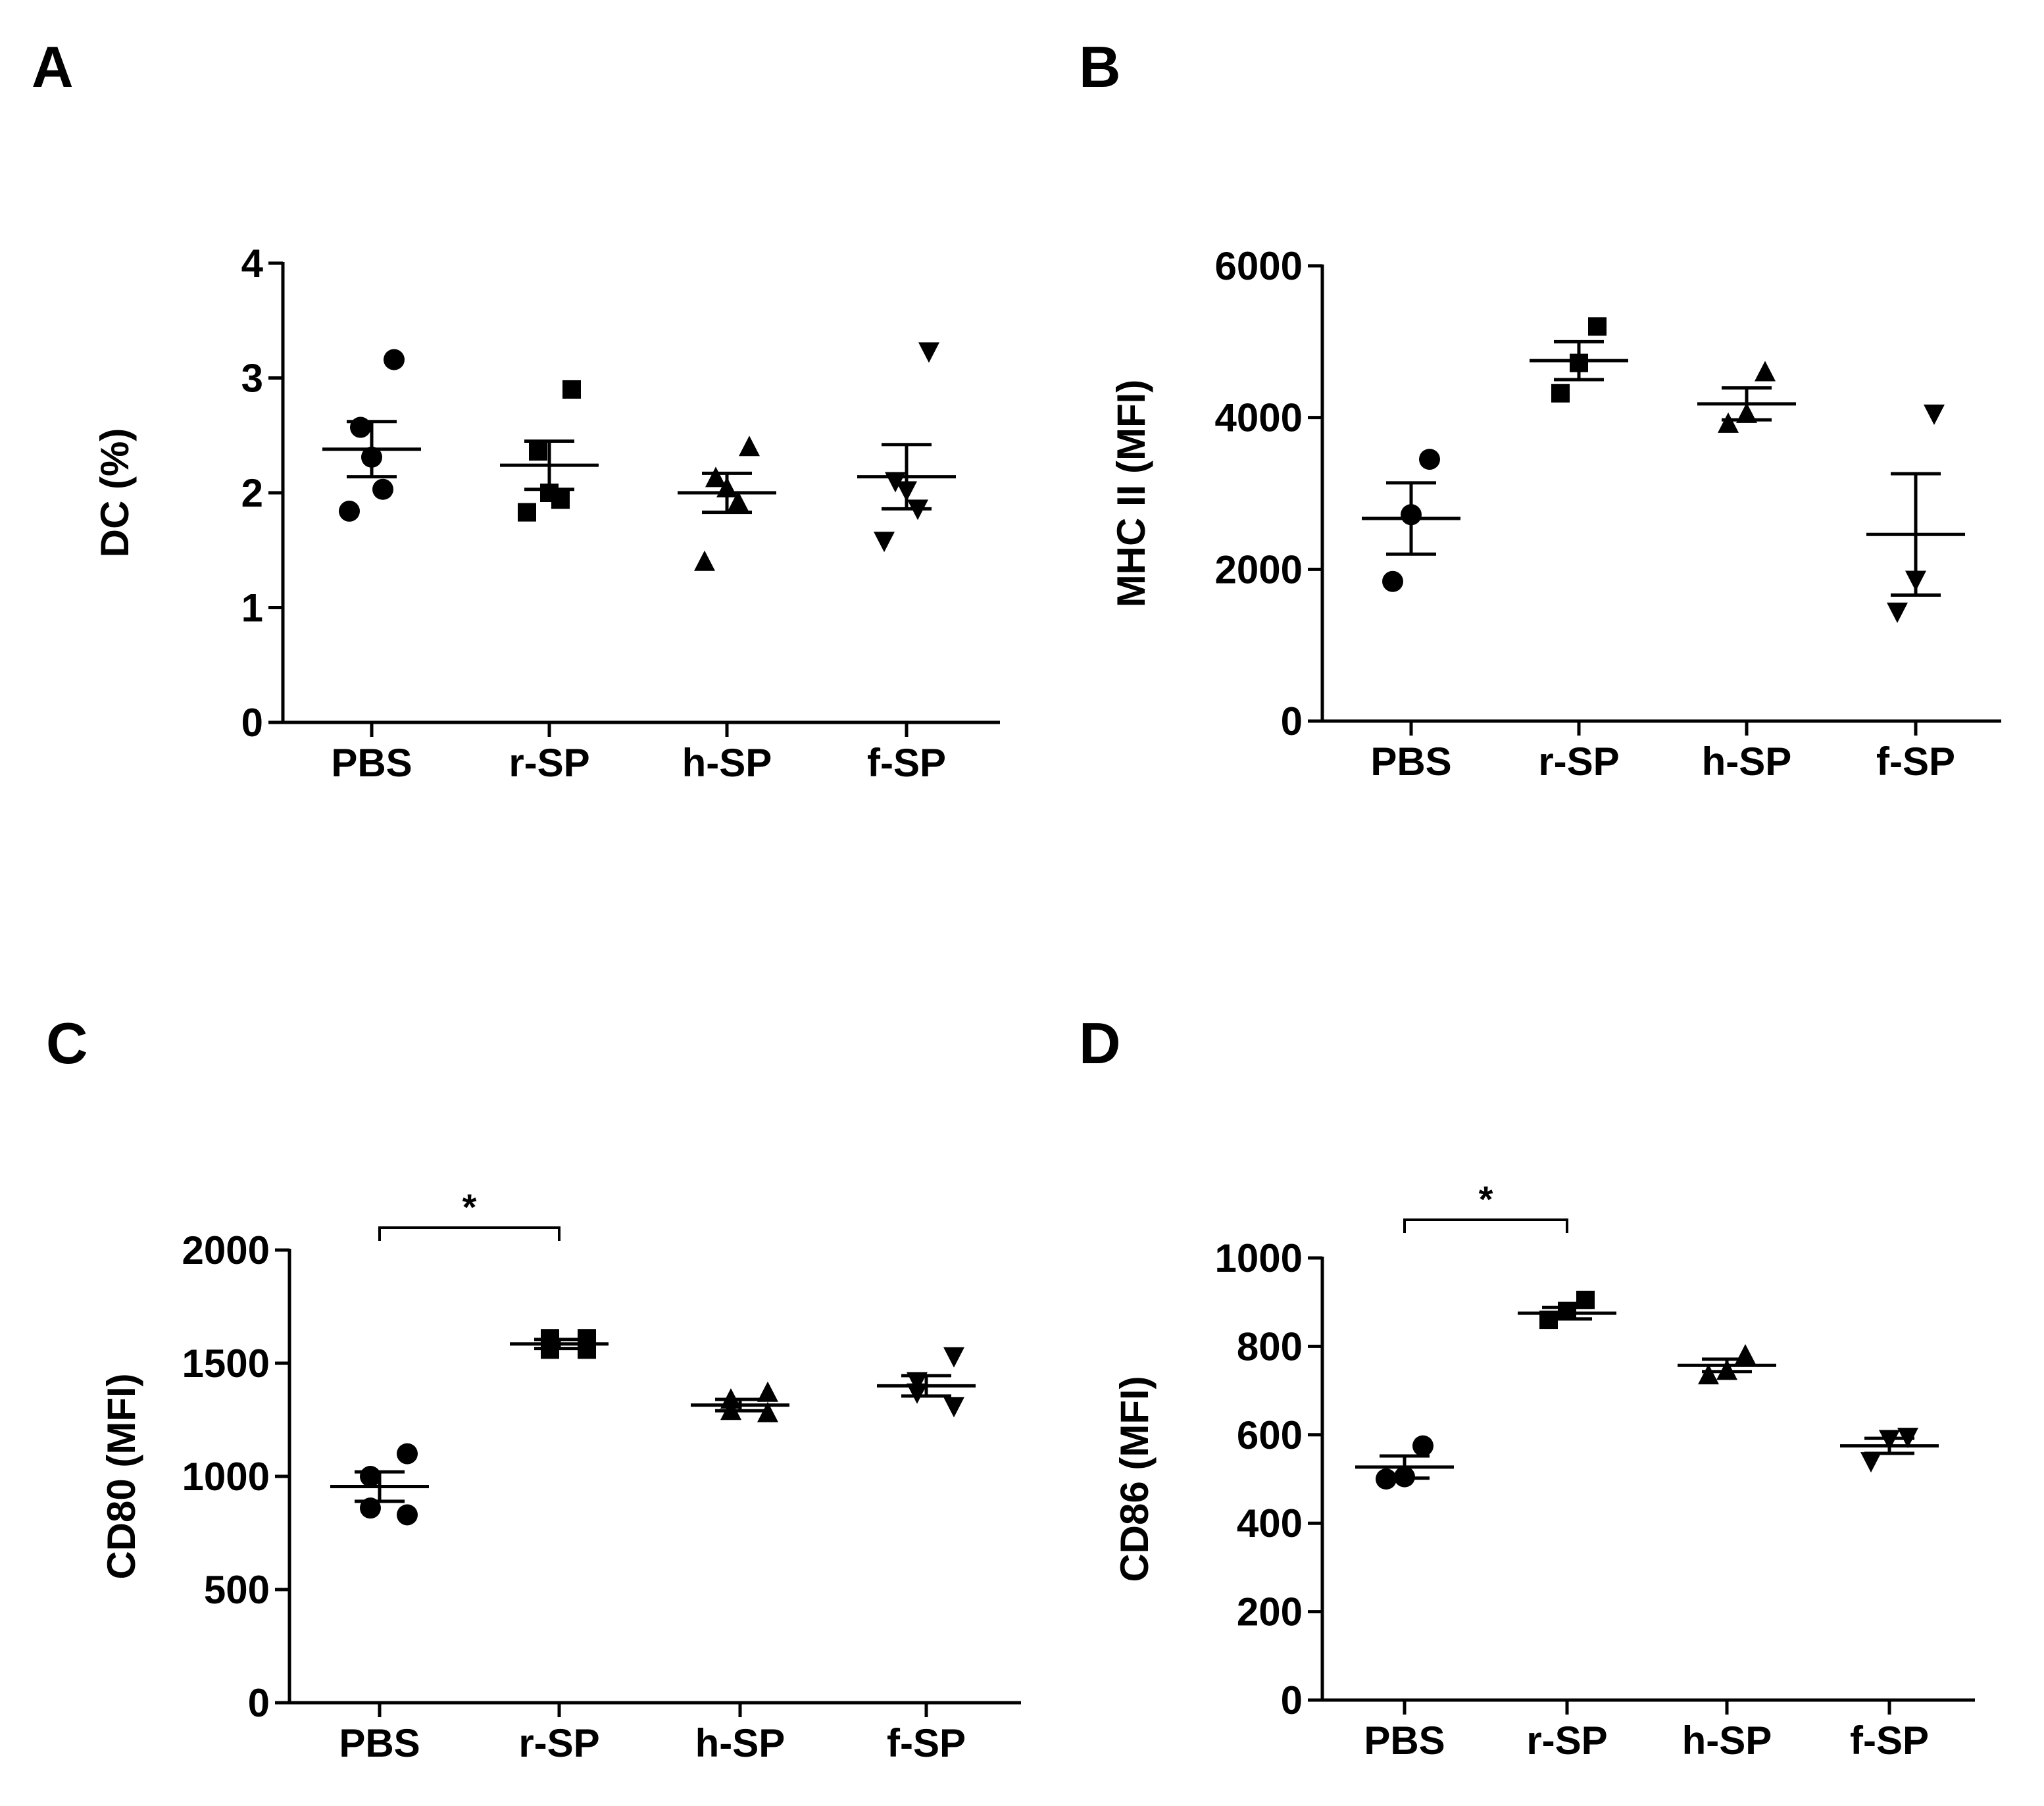 This screenshot has width=2044, height=1806. Describe the element at coordinates (1259, 266) in the screenshot. I see `y-tick-label: 6000` at that location.